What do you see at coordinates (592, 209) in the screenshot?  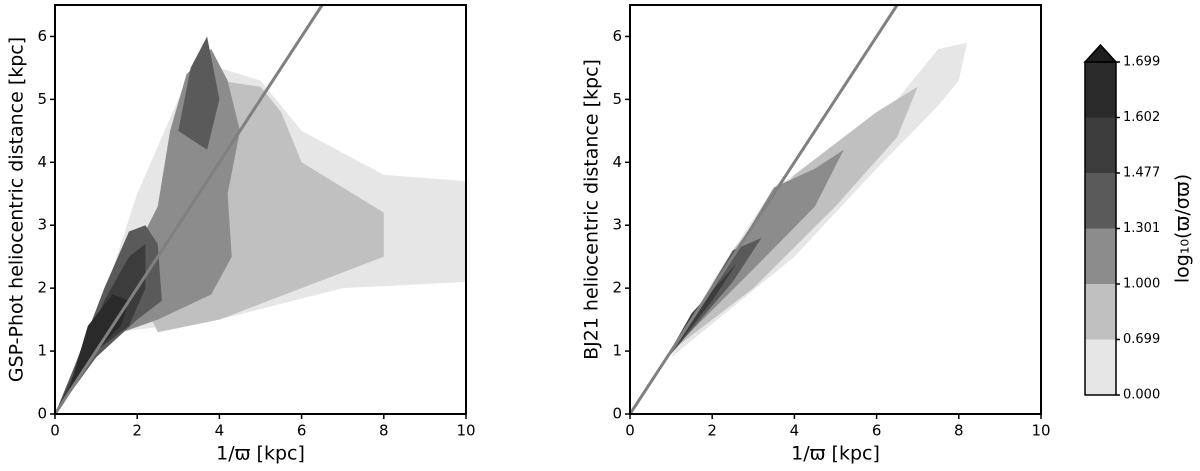 I see `y-axis-label: BJ21 heliocentric distance [kpc]` at bounding box center [592, 209].